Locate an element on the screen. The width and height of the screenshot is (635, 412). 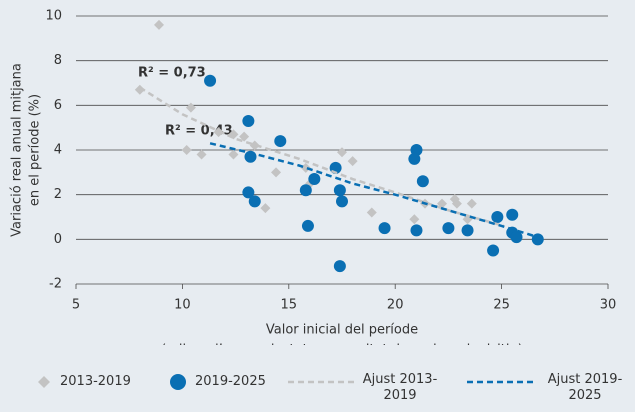
x-tick-label: 10 is located at coordinates (182, 305).